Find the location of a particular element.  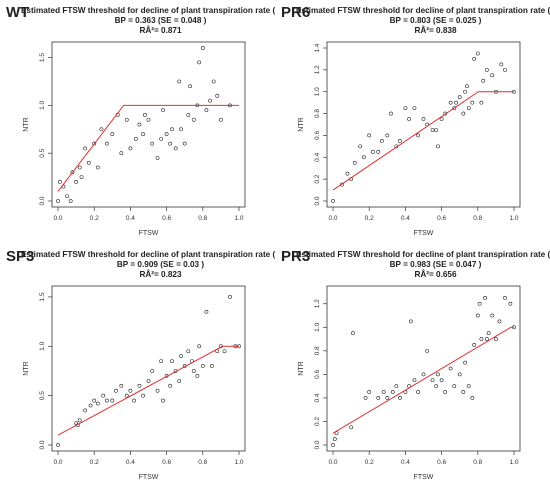

y-tick-label: 1.5 is located at coordinates (42, 296).